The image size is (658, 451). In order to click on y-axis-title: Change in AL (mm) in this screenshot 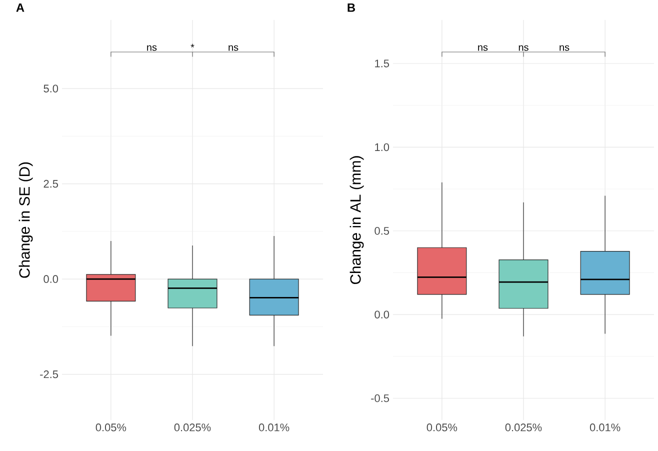, I will do `click(357, 220)`.